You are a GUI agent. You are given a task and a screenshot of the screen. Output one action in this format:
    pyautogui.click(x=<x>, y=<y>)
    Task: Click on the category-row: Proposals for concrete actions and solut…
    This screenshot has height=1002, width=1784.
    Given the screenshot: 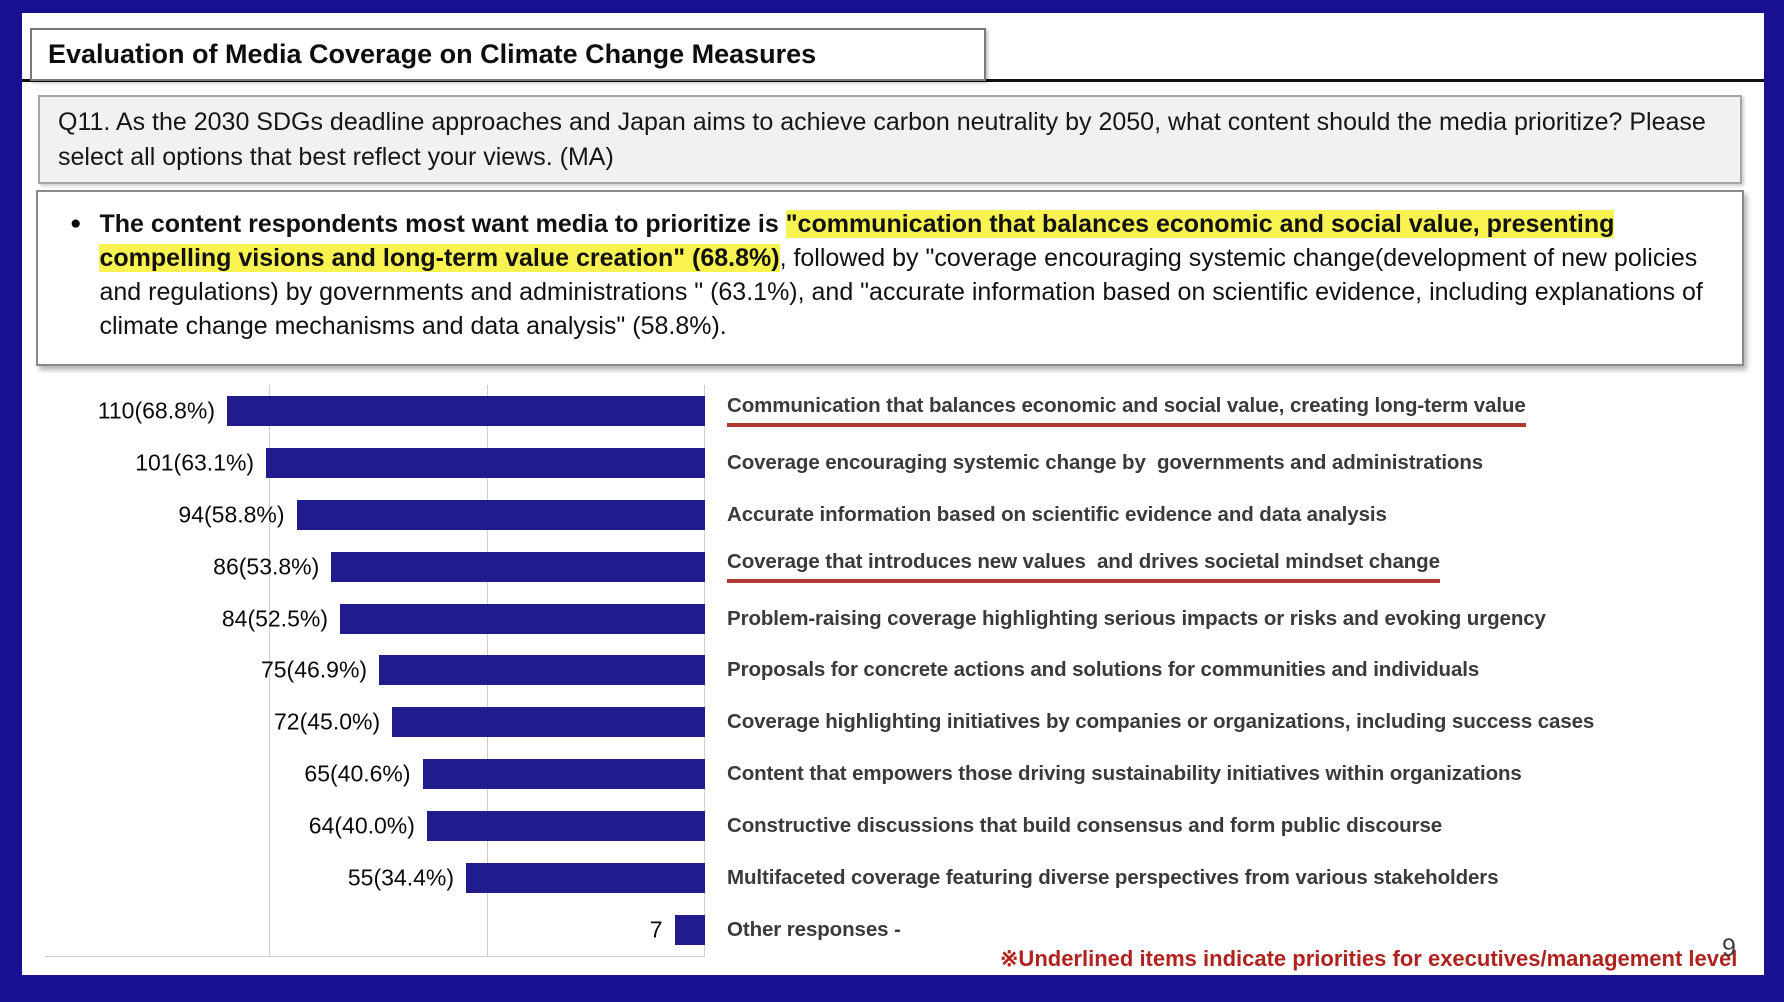 What is the action you would take?
    pyautogui.click(x=1242, y=671)
    